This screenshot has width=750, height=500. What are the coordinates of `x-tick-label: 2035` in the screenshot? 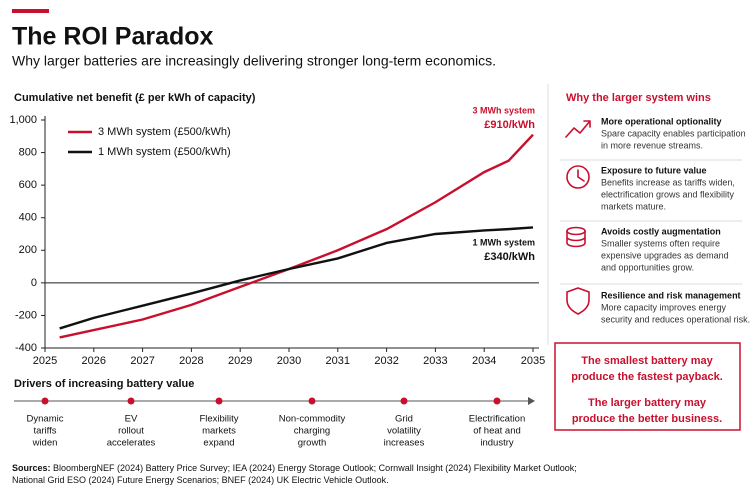 It's located at (533, 361).